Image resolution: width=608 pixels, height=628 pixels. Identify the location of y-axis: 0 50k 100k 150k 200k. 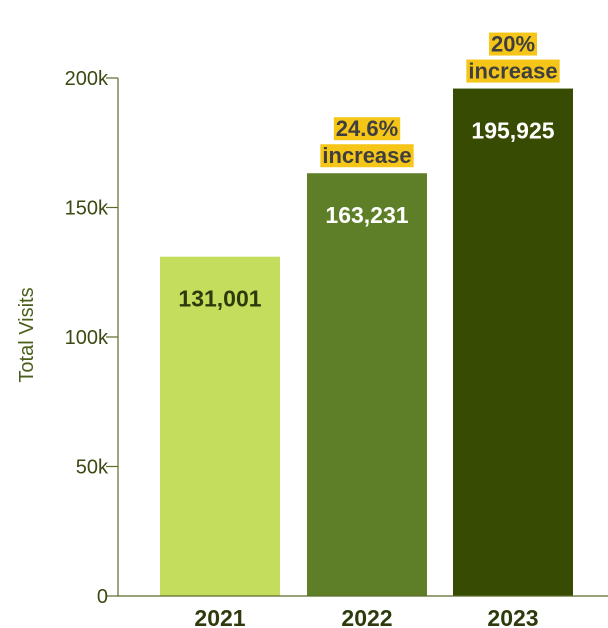
(92, 338).